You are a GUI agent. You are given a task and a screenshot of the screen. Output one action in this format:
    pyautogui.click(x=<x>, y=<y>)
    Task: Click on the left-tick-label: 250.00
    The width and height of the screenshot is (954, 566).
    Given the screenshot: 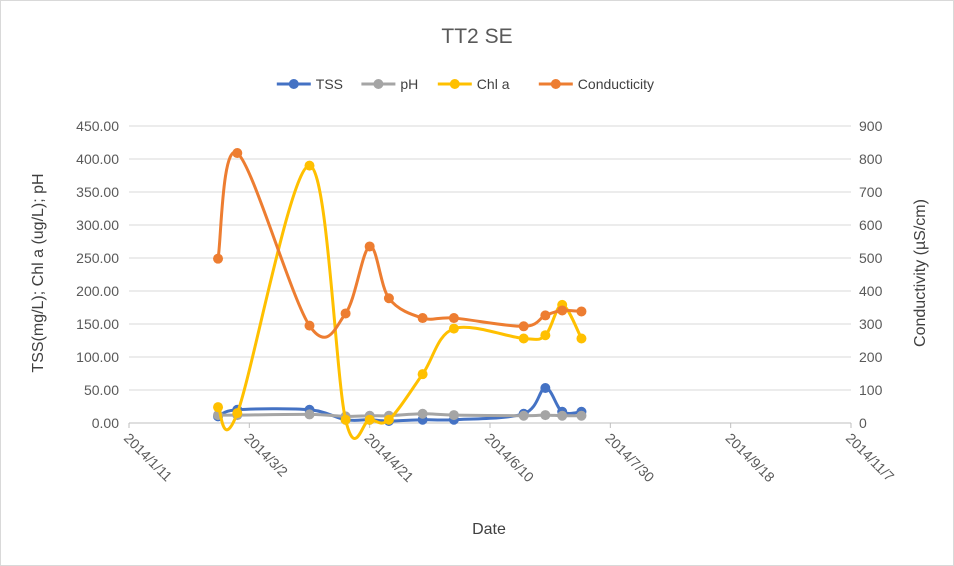 What is the action you would take?
    pyautogui.click(x=97, y=258)
    